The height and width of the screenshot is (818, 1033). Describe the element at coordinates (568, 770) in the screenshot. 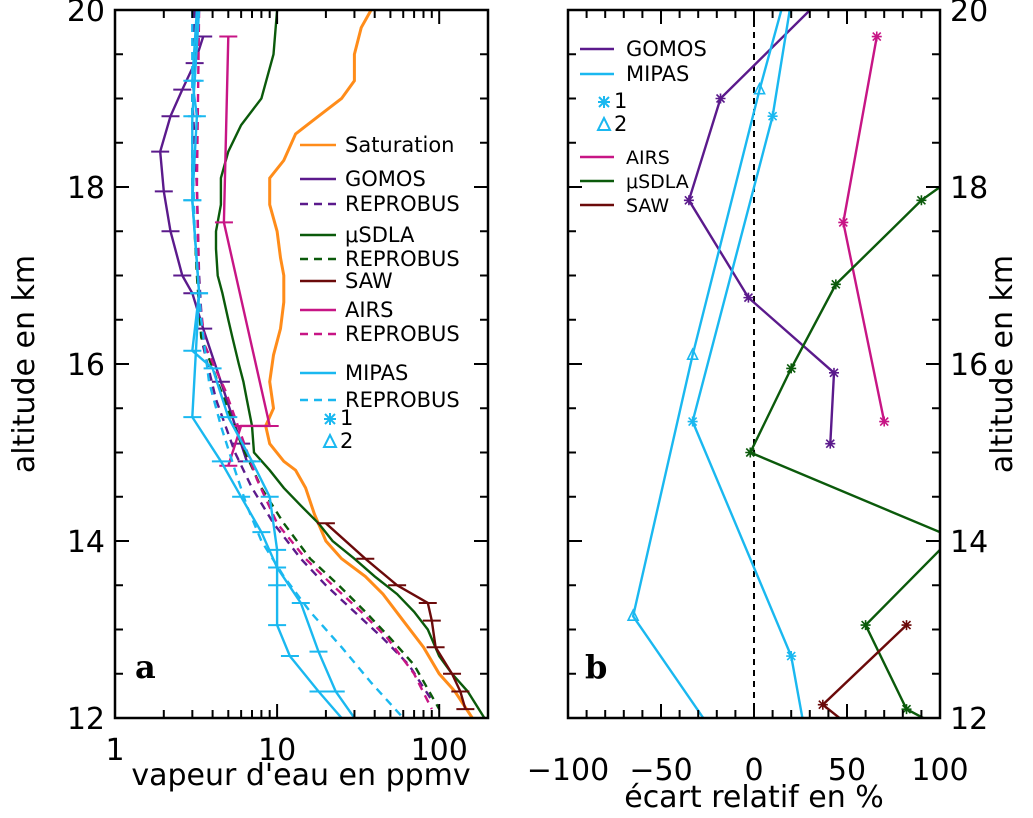

I see `panel-b-x-tick-label: −100` at that location.